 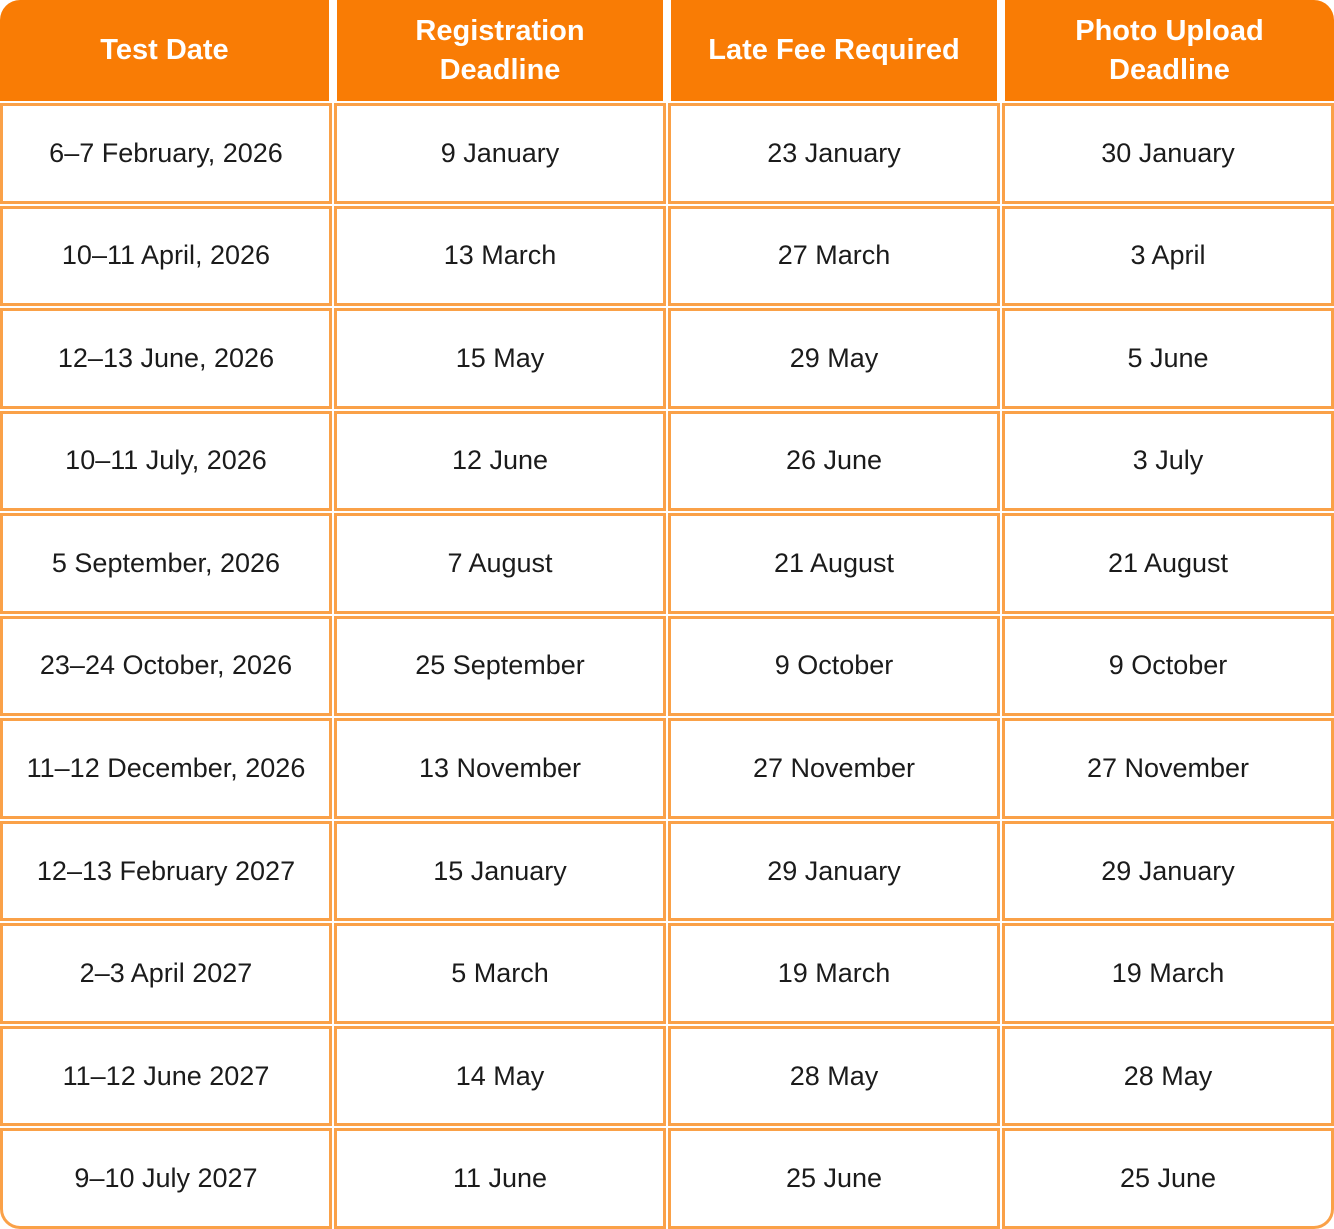 What do you see at coordinates (500, 1076) in the screenshot?
I see `cell-registration-deadline: 14 May` at bounding box center [500, 1076].